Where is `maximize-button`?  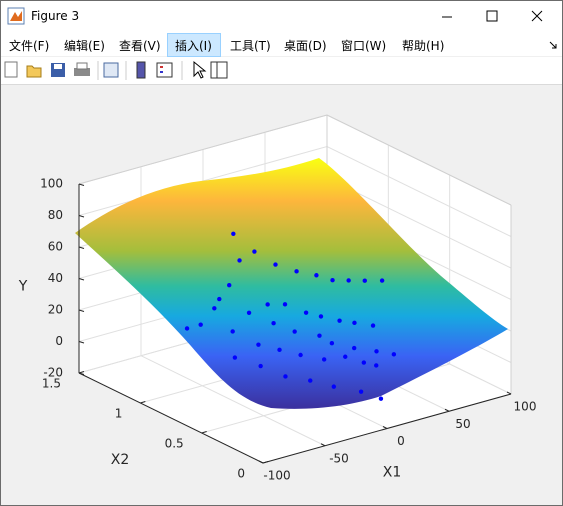 maximize-button is located at coordinates (492, 16).